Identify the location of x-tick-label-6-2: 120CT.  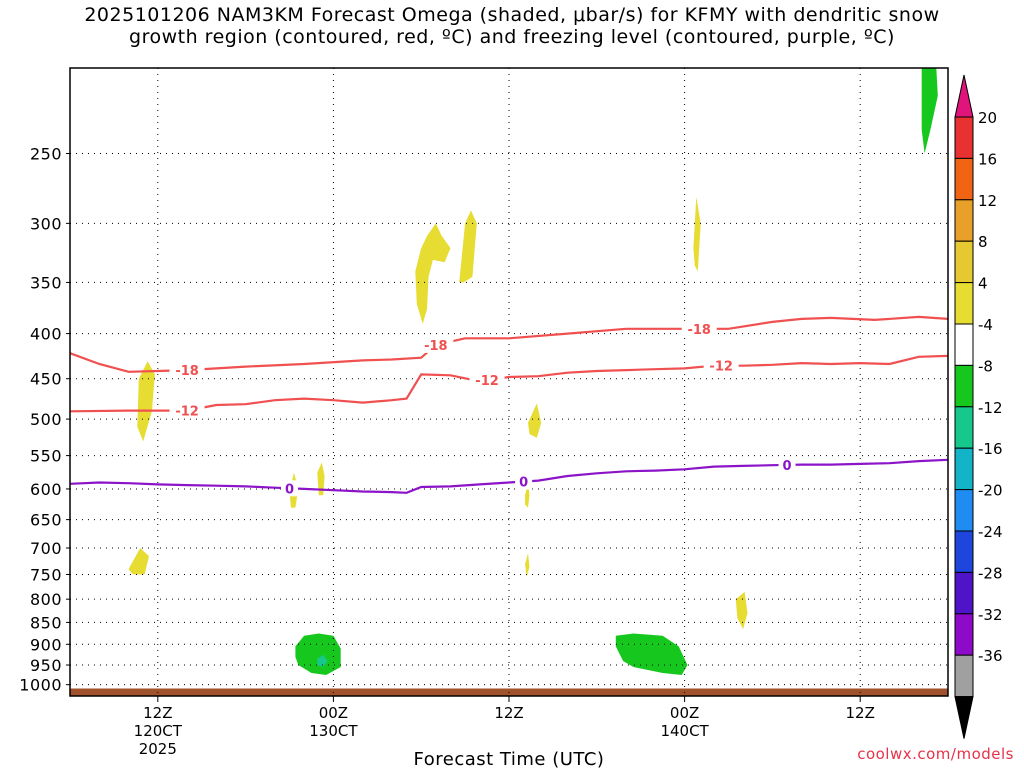
(158, 731).